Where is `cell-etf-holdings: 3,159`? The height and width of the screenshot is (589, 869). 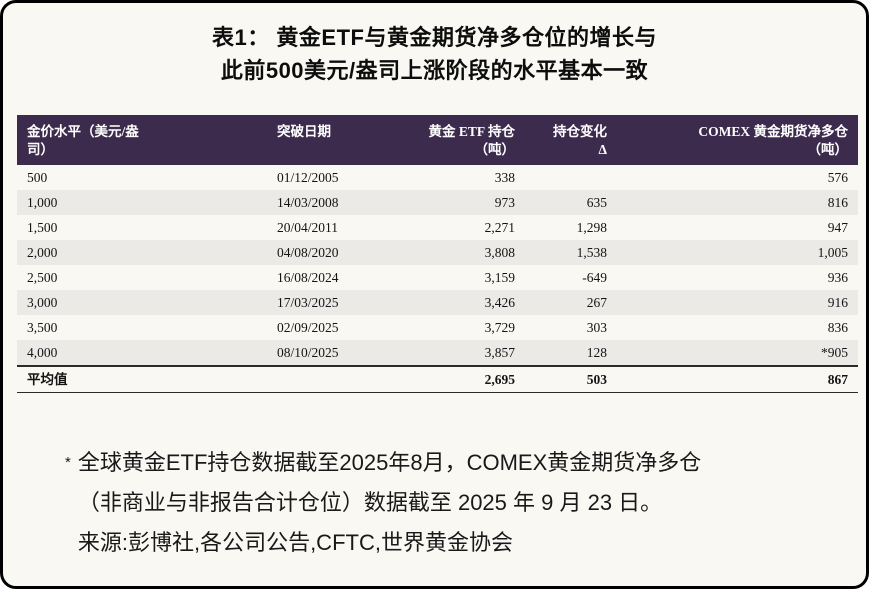
cell-etf-holdings: 3,159 is located at coordinates (499, 277).